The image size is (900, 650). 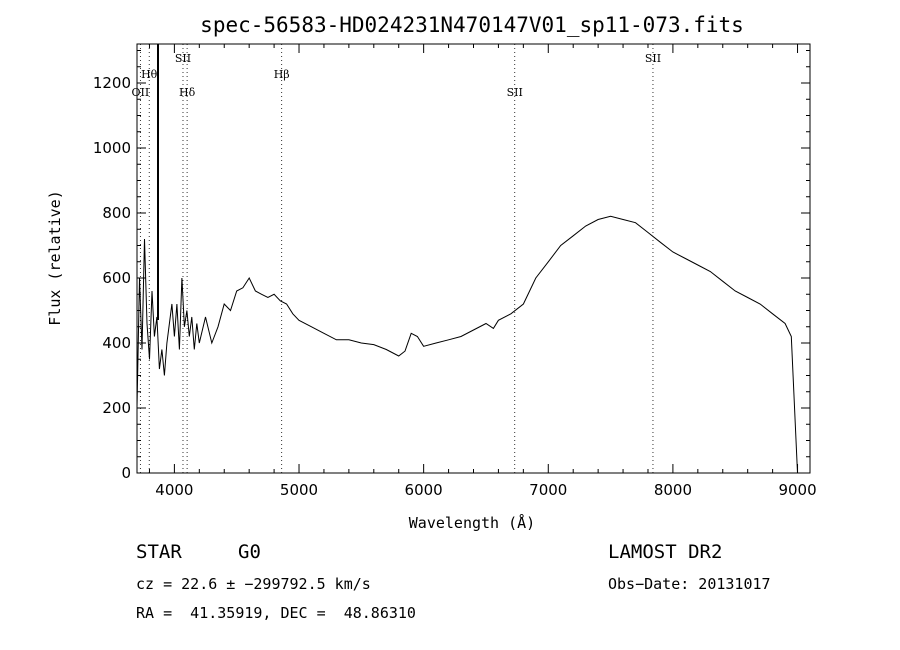 What do you see at coordinates (116, 408) in the screenshot?
I see `y-tick-label: 200` at bounding box center [116, 408].